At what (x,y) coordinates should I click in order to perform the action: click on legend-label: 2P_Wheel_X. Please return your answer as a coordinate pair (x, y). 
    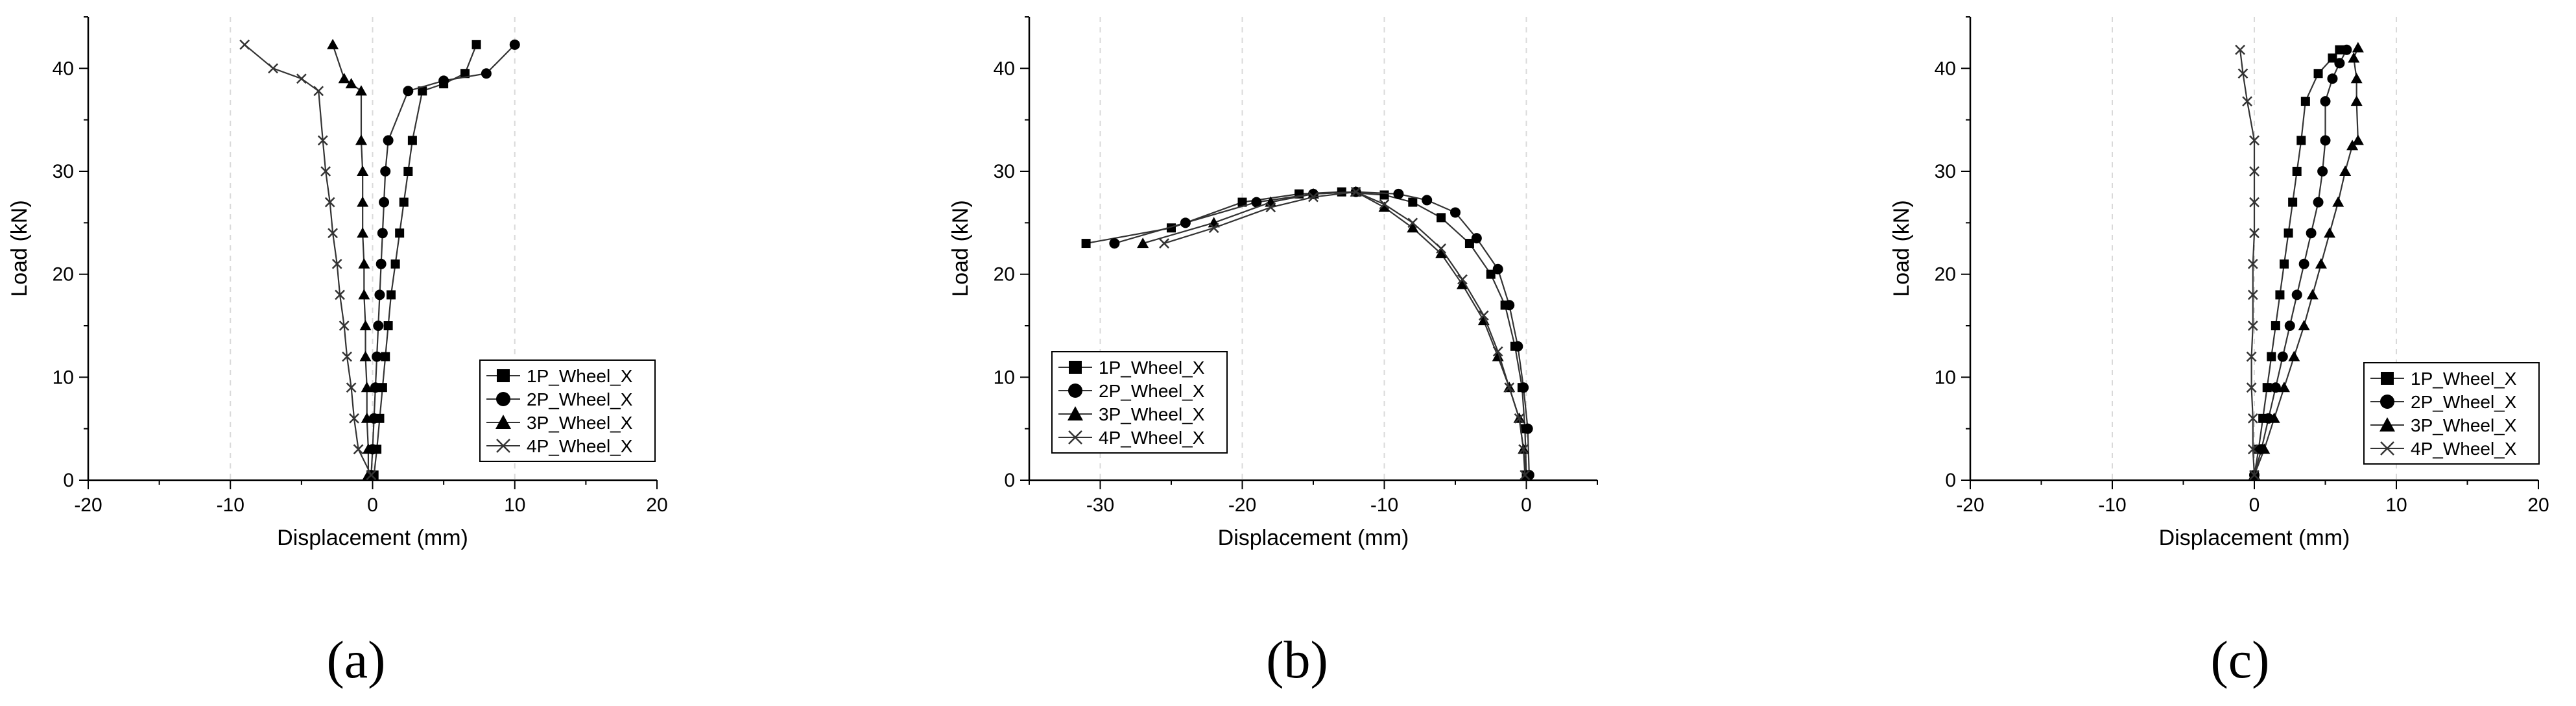
    Looking at the image, I should click on (580, 399).